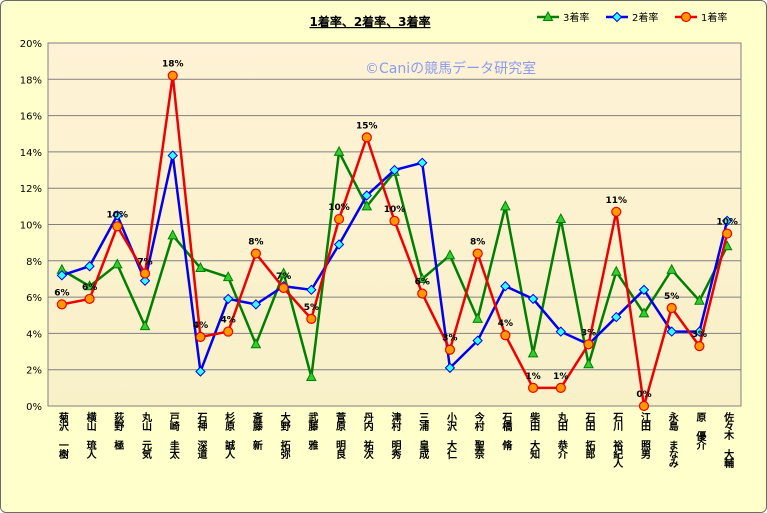  What do you see at coordinates (256, 431) in the screenshot?
I see `x-tick-label: 斎藤 新` at bounding box center [256, 431].